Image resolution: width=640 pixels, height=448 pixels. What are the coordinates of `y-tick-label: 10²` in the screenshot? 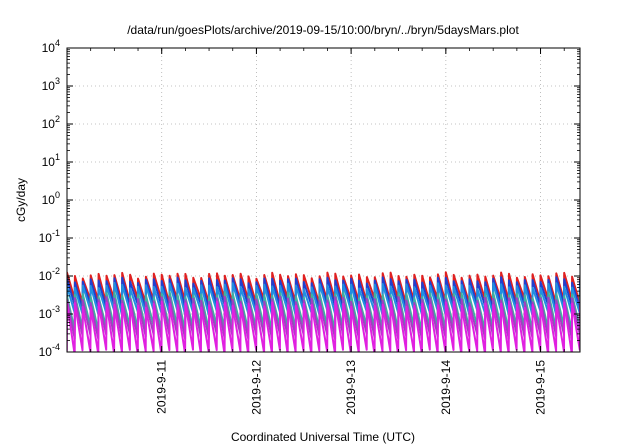 It's located at (51, 122).